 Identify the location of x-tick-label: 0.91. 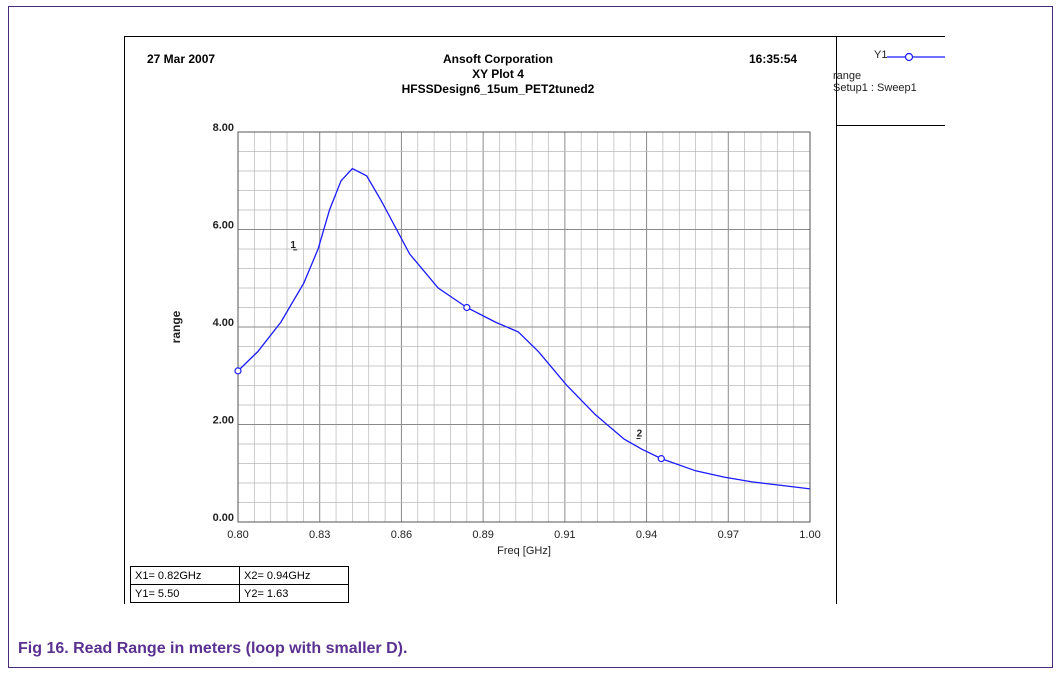
(564, 535).